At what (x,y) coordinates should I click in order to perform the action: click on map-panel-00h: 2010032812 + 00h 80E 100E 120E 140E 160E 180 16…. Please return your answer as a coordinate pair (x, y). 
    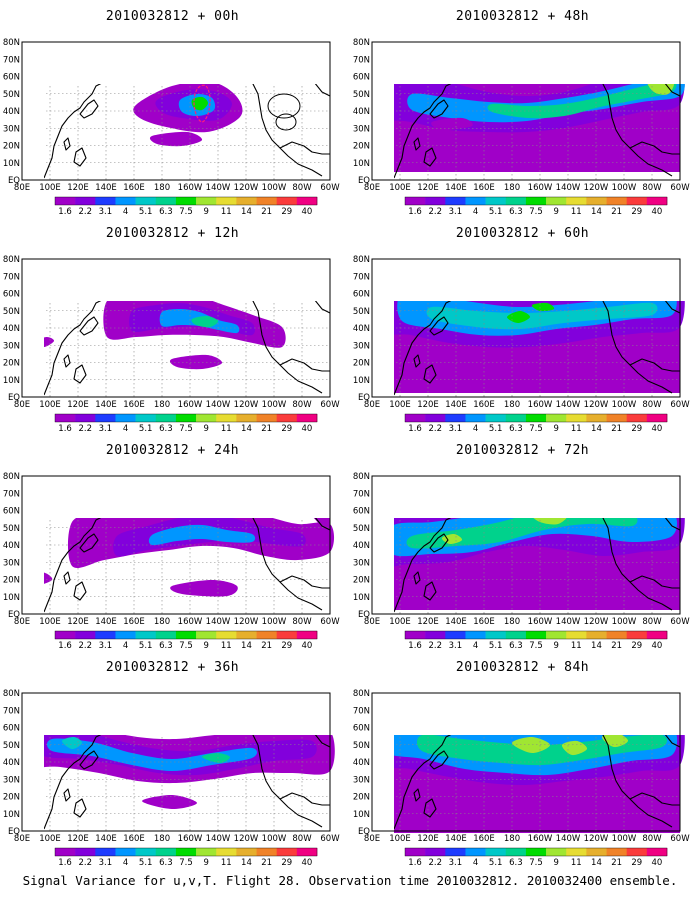
    Looking at the image, I should click on (172, 110).